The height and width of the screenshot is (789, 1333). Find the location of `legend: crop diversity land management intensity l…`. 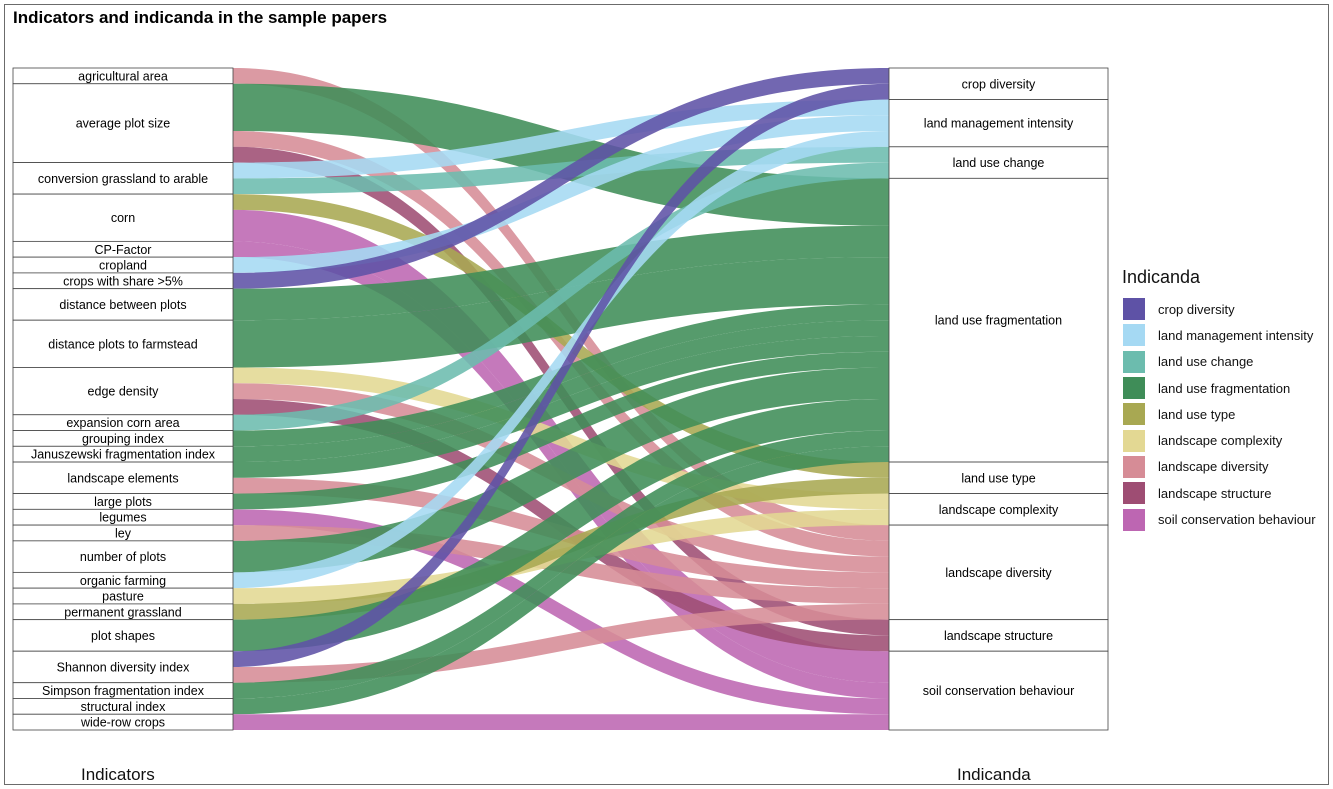

legend: crop diversity land management intensity l… is located at coordinates (1219, 414).